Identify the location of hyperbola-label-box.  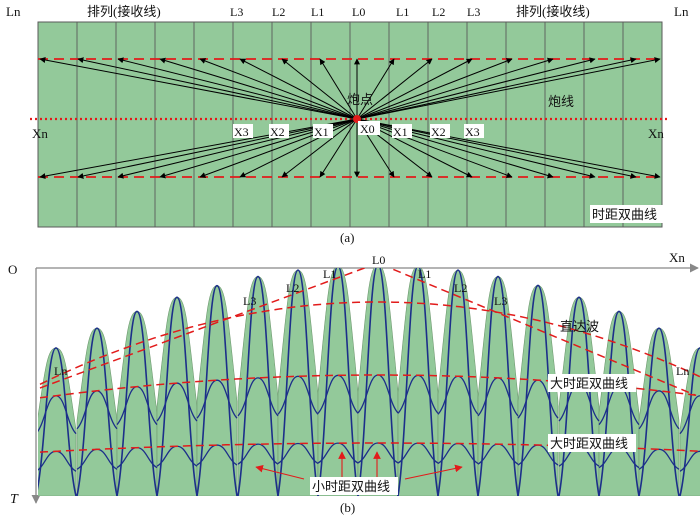
(627, 214).